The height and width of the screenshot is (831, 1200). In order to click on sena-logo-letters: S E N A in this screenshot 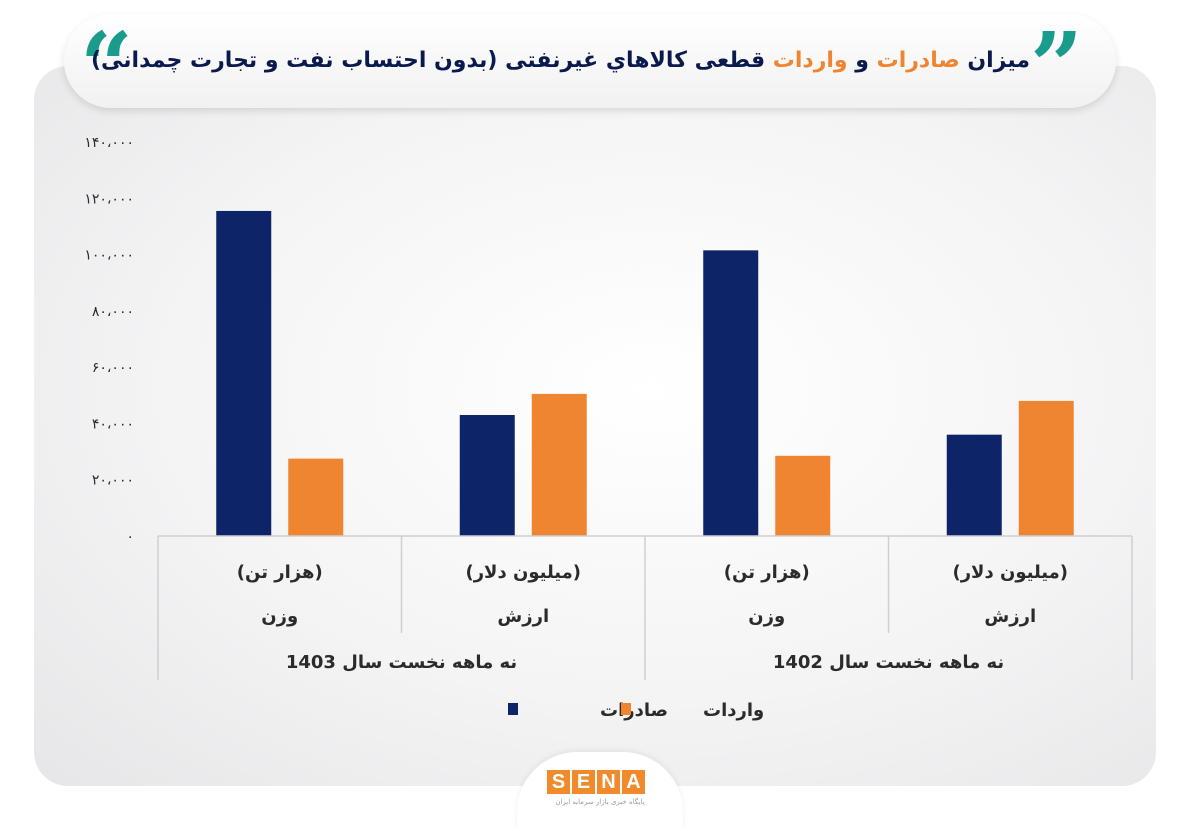, I will do `click(596, 782)`.